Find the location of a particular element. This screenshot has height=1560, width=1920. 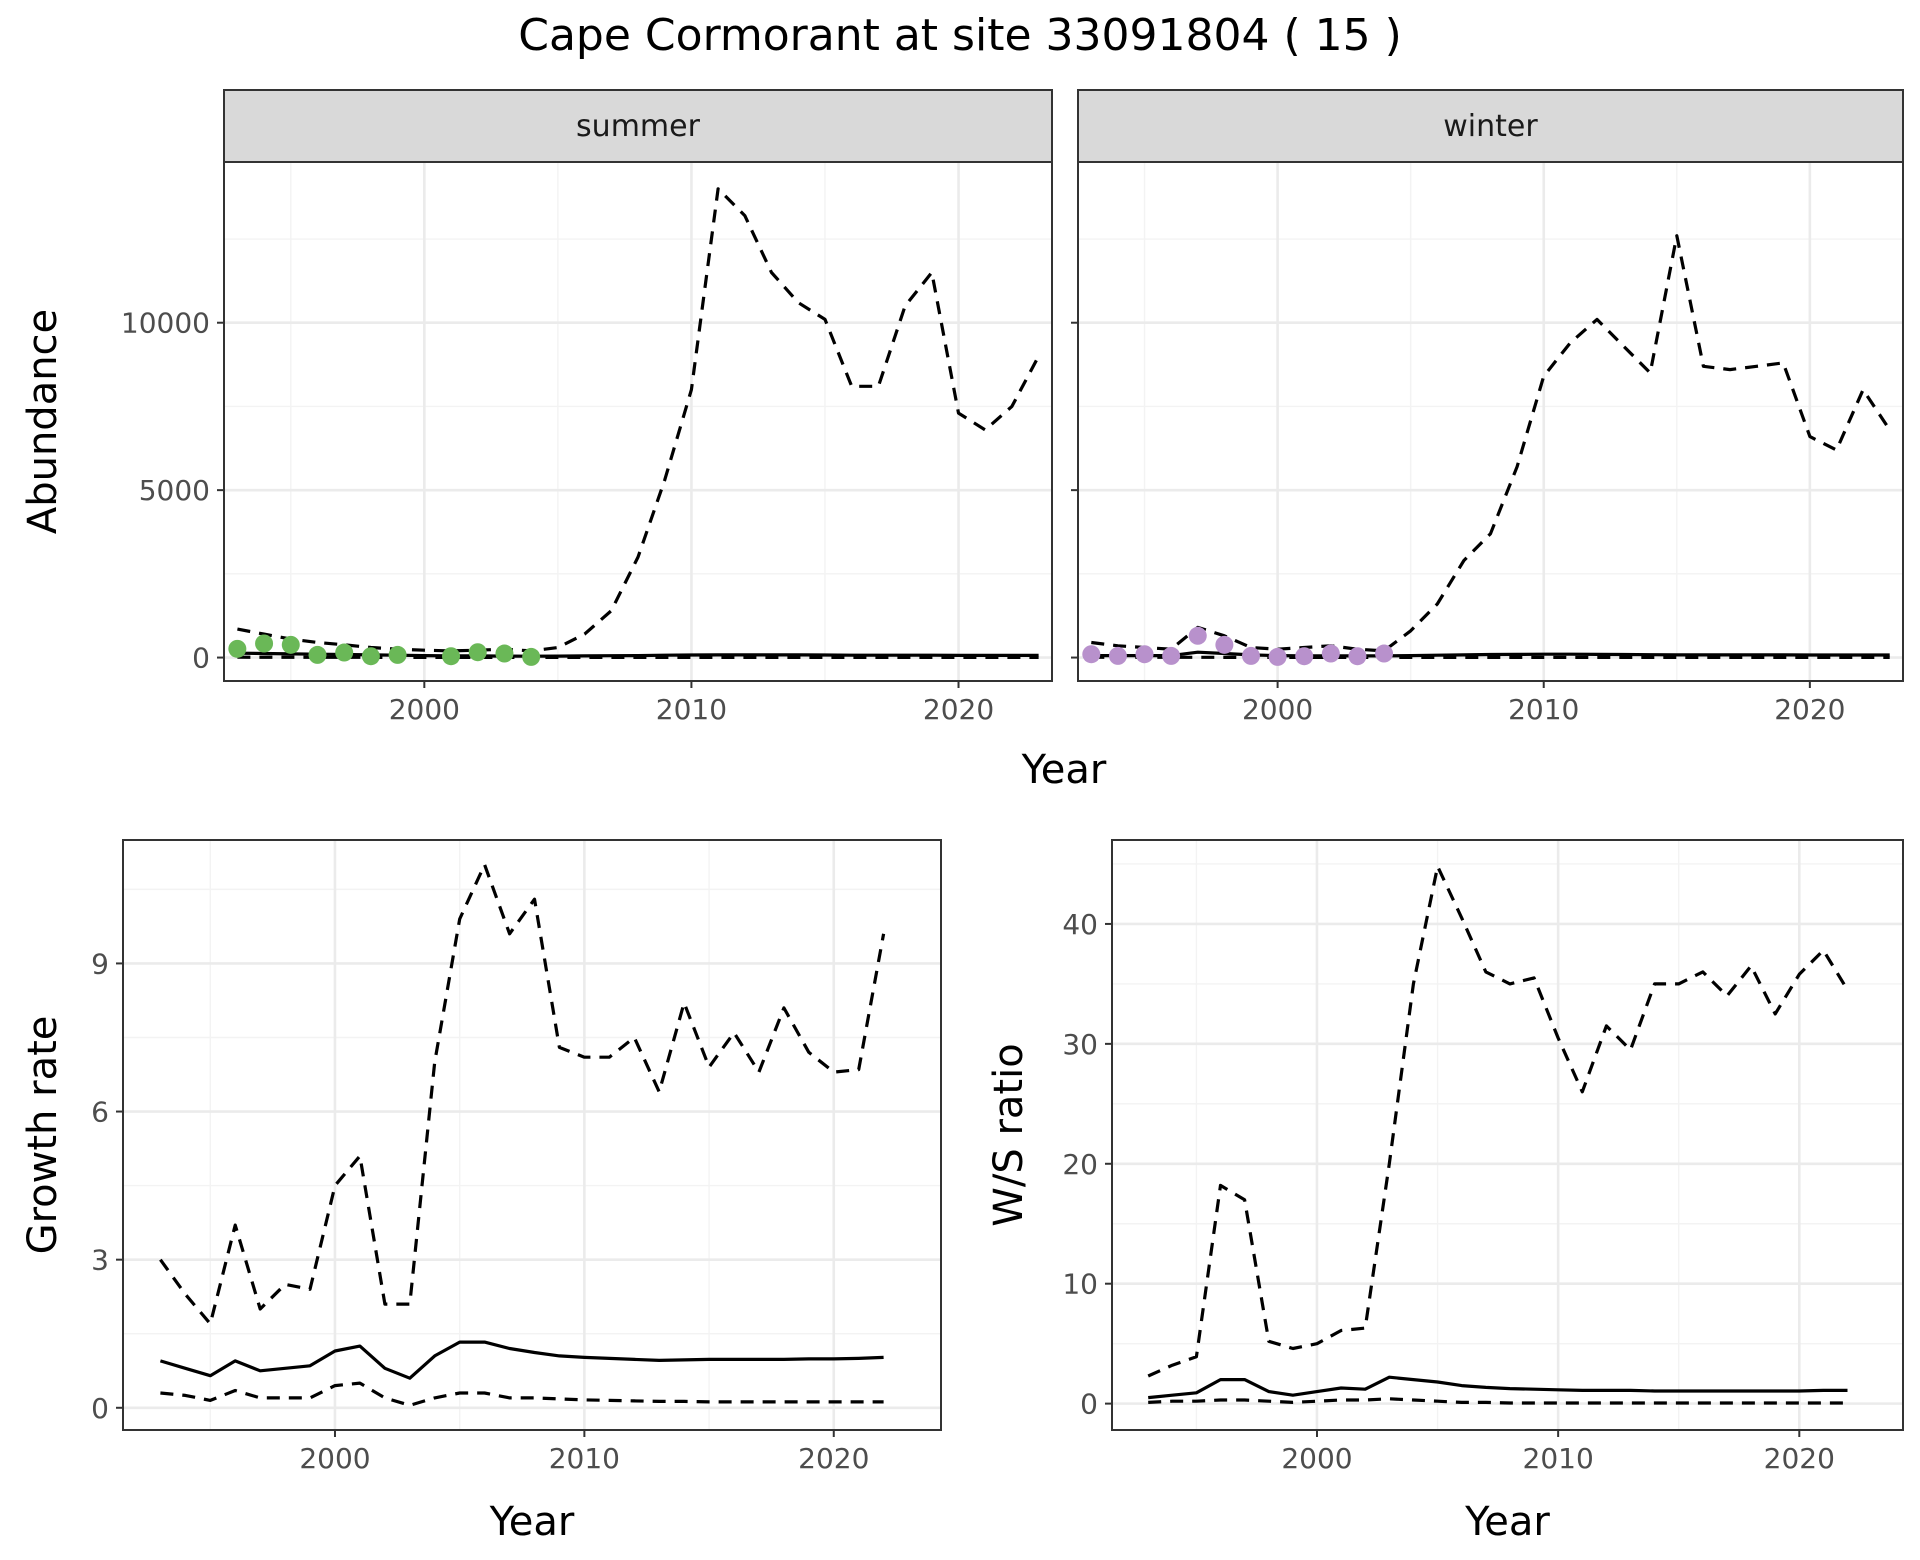

y-axis-title: Growth rate is located at coordinates (43, 1135).